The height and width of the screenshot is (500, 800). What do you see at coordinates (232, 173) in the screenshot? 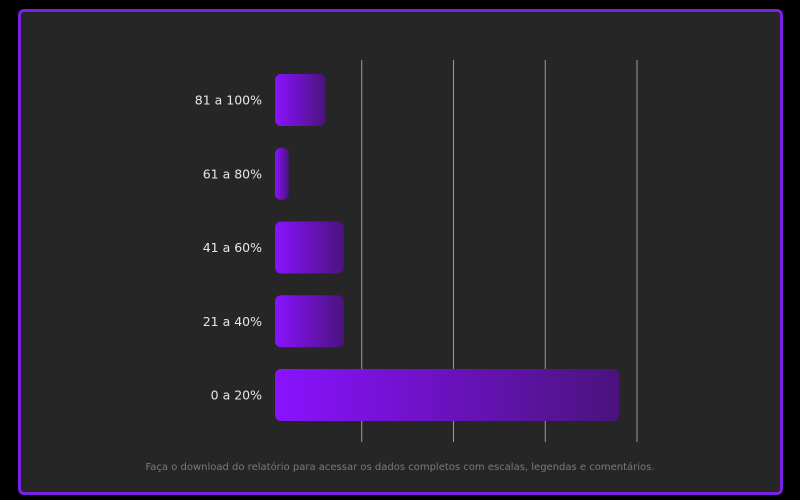
I see `category-label: 61 a 80%` at bounding box center [232, 173].